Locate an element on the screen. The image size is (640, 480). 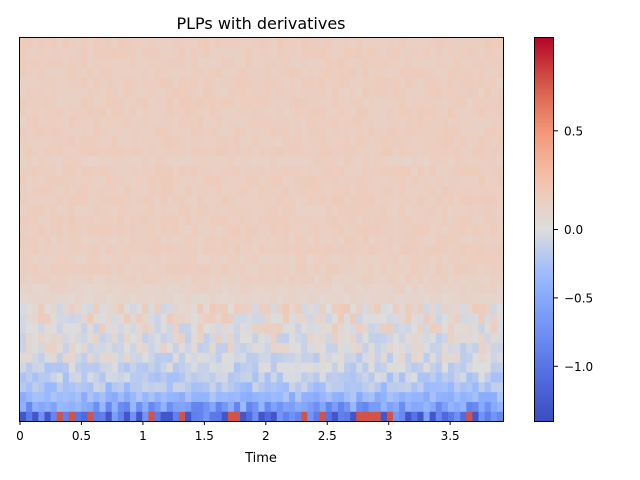
colorbar-tick-label: −1.0 is located at coordinates (578, 367).